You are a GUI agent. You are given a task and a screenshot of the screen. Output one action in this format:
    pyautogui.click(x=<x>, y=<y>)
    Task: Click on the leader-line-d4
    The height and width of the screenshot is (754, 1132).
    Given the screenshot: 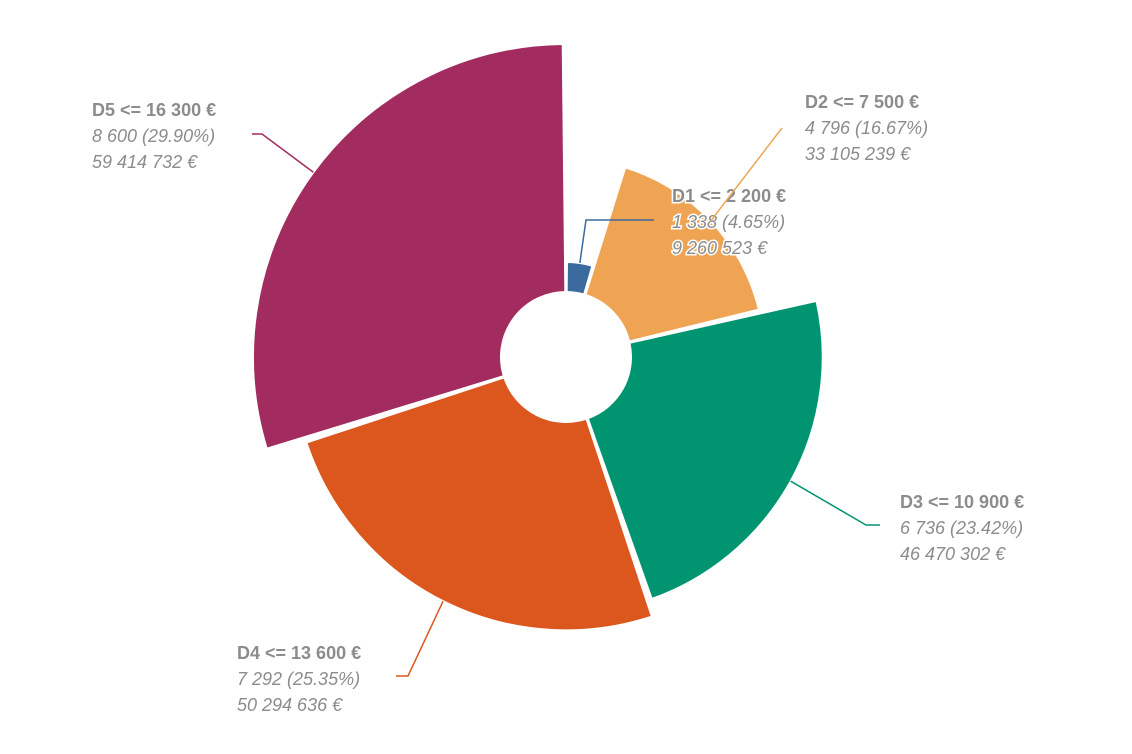 What is the action you would take?
    pyautogui.click(x=420, y=638)
    